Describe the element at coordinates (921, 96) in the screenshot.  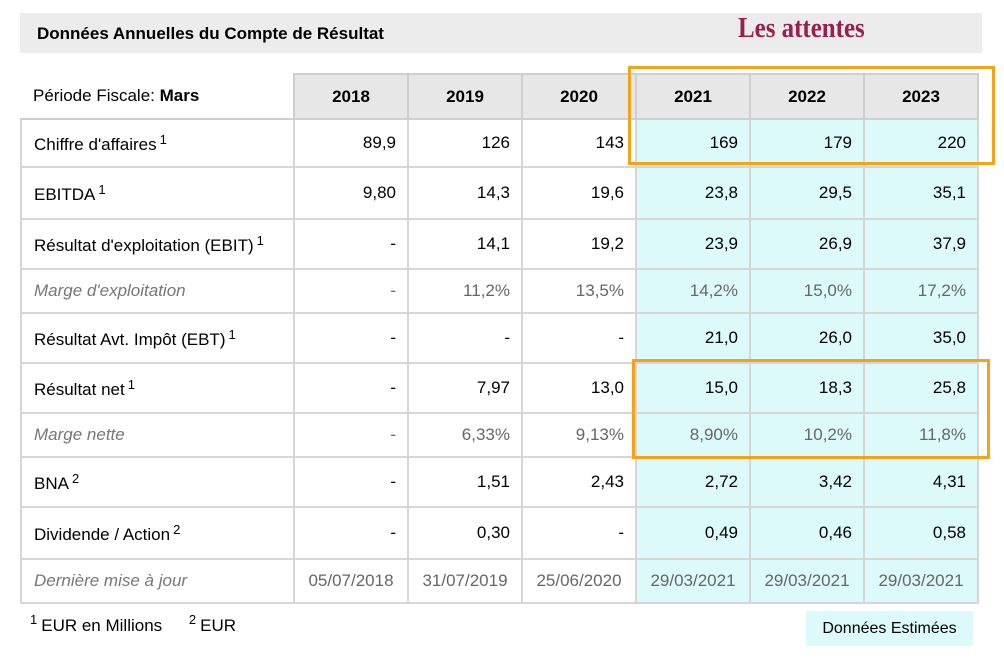
I see `year-header: 2023` at that location.